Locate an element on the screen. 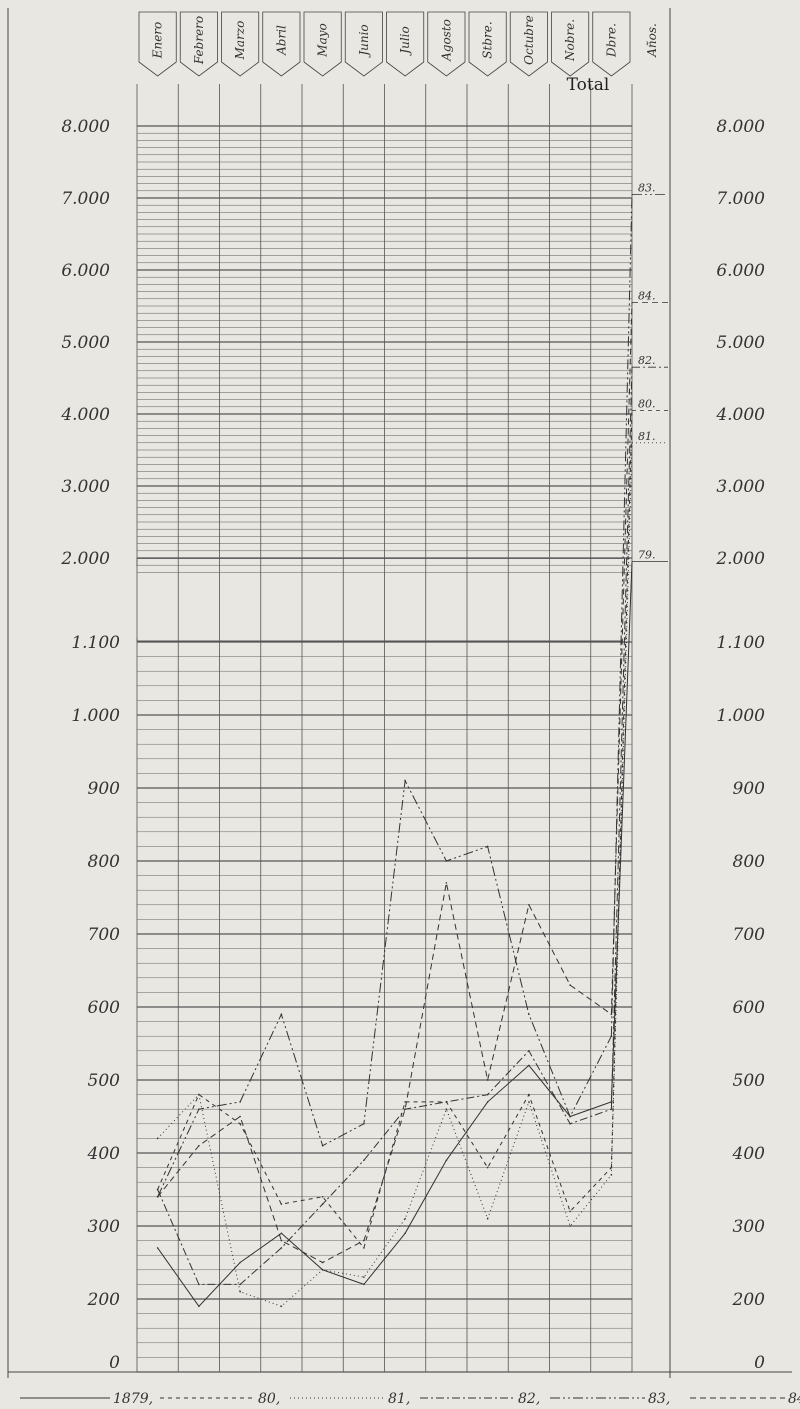 The width and height of the screenshot is (800, 1409). month-label: Febrero is located at coordinates (199, 40).